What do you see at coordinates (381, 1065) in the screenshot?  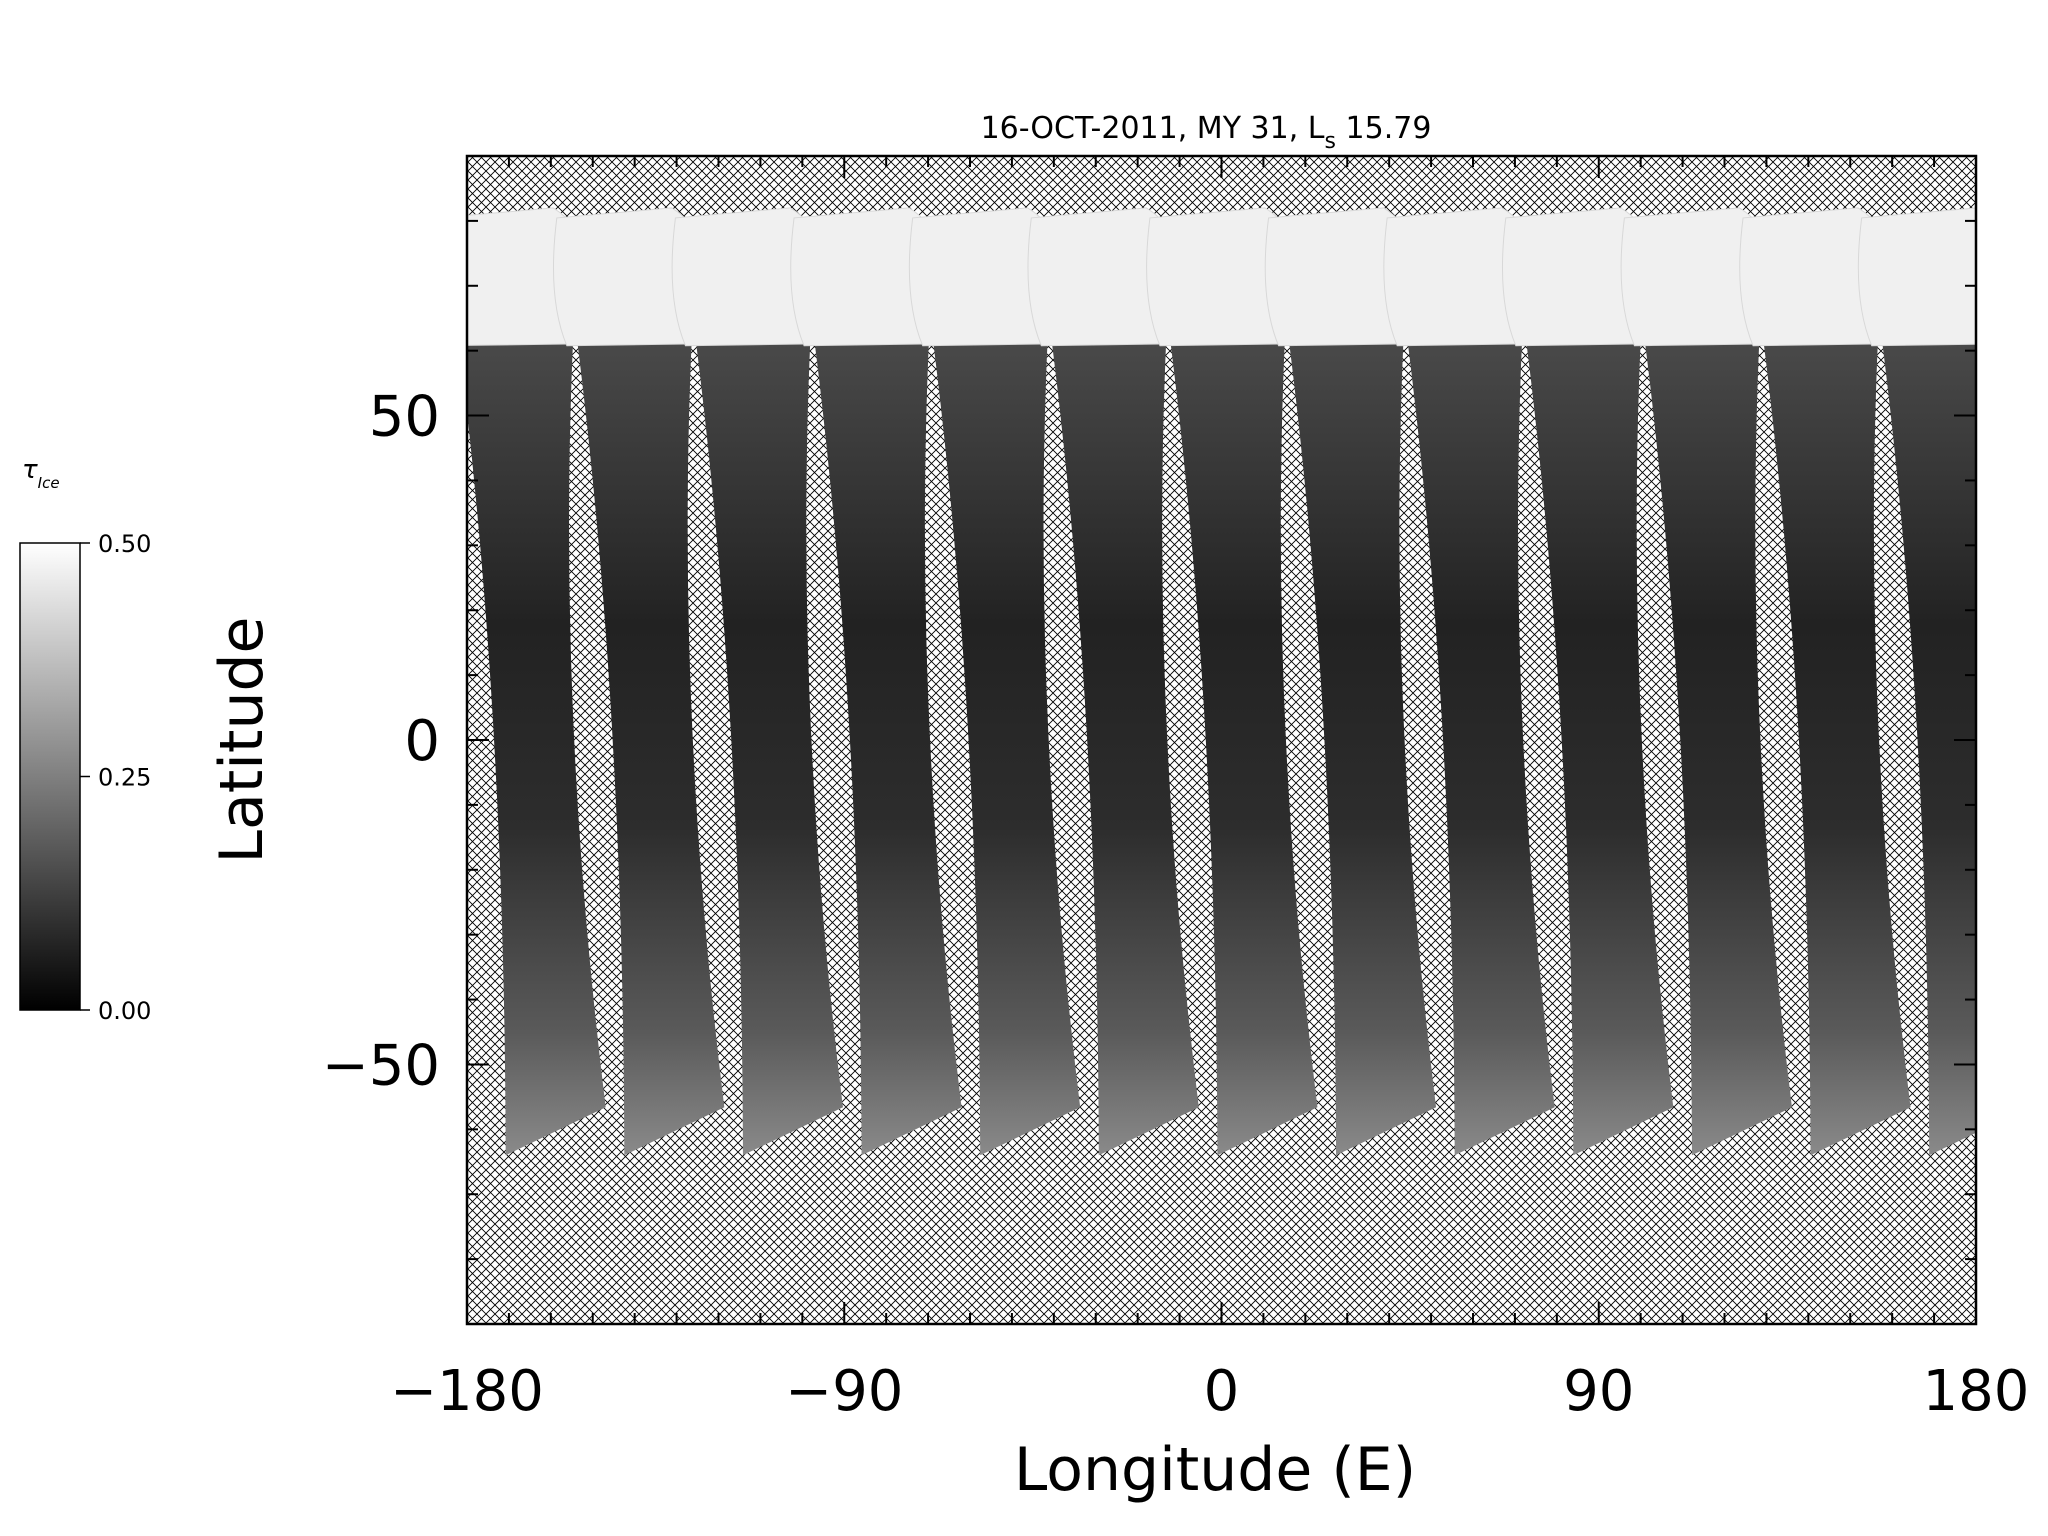 I see `y-tick-label: −50` at bounding box center [381, 1065].